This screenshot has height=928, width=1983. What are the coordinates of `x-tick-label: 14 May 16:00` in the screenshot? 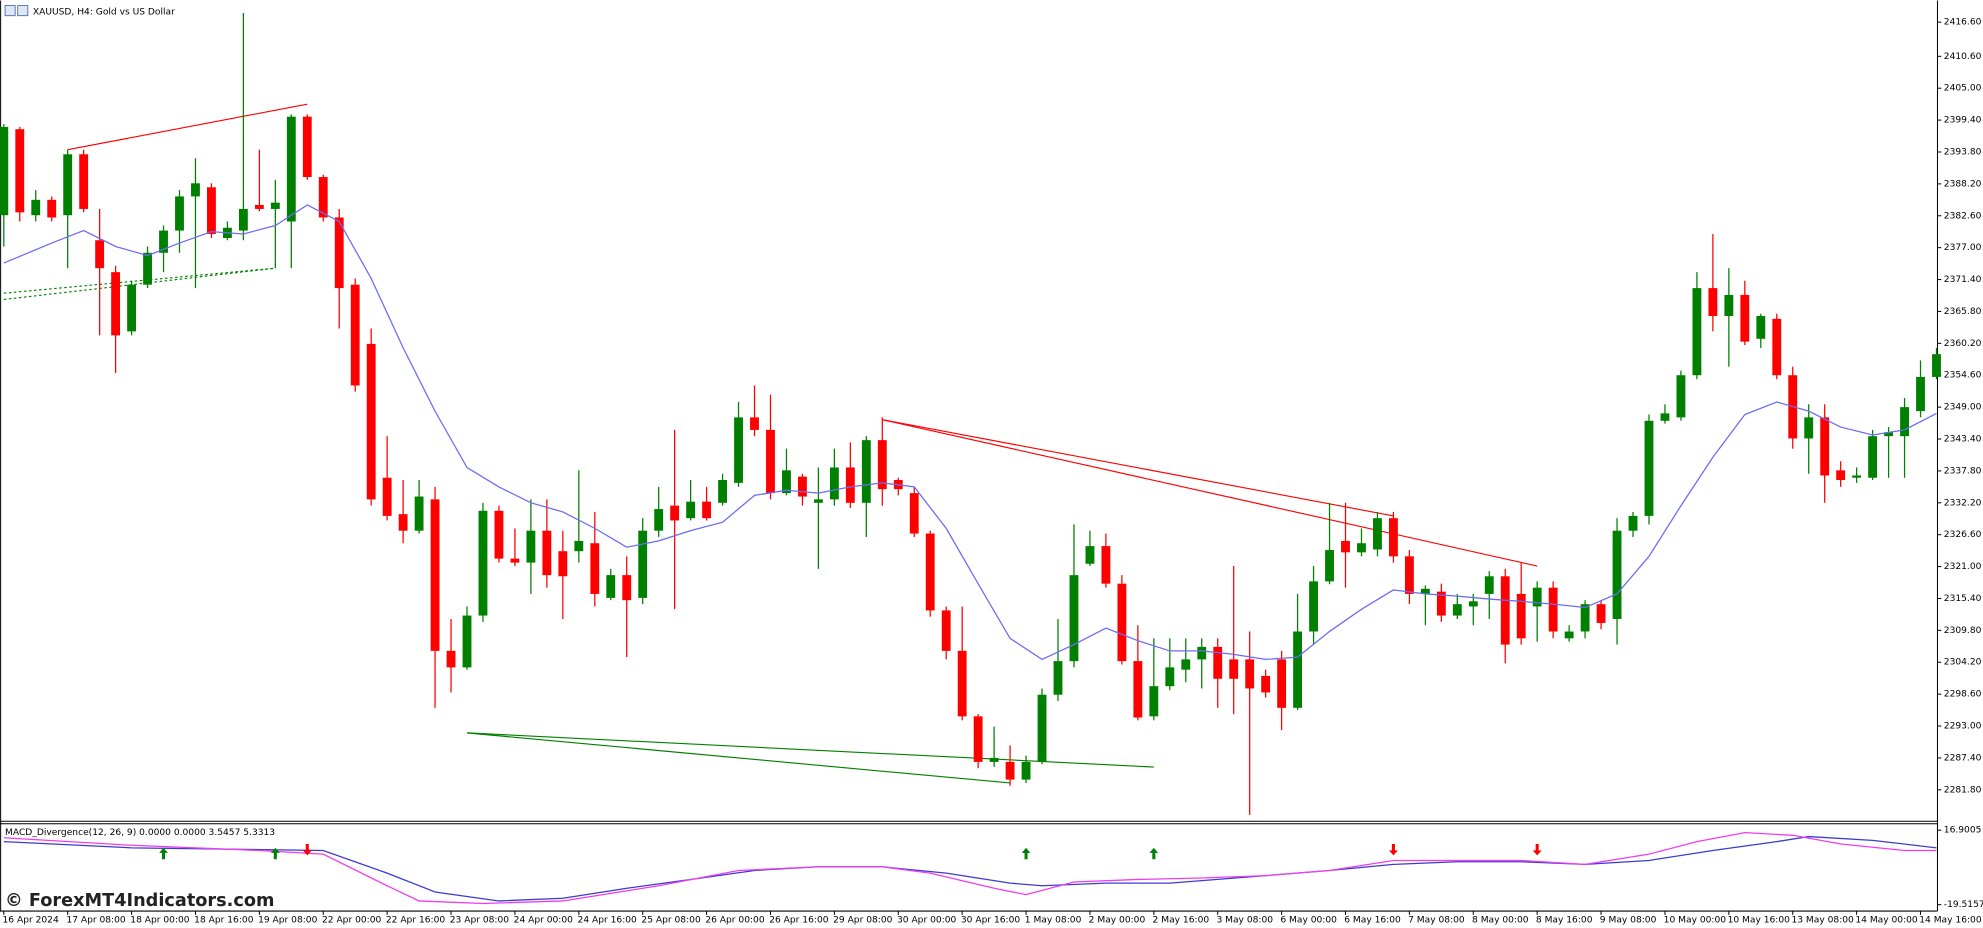 It's located at (1950, 920).